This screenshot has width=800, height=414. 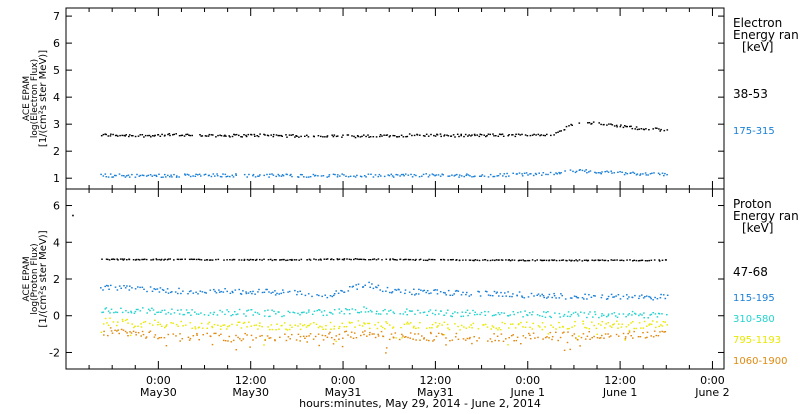 What do you see at coordinates (56, 16) in the screenshot?
I see `electron-ytick-label: 7` at bounding box center [56, 16].